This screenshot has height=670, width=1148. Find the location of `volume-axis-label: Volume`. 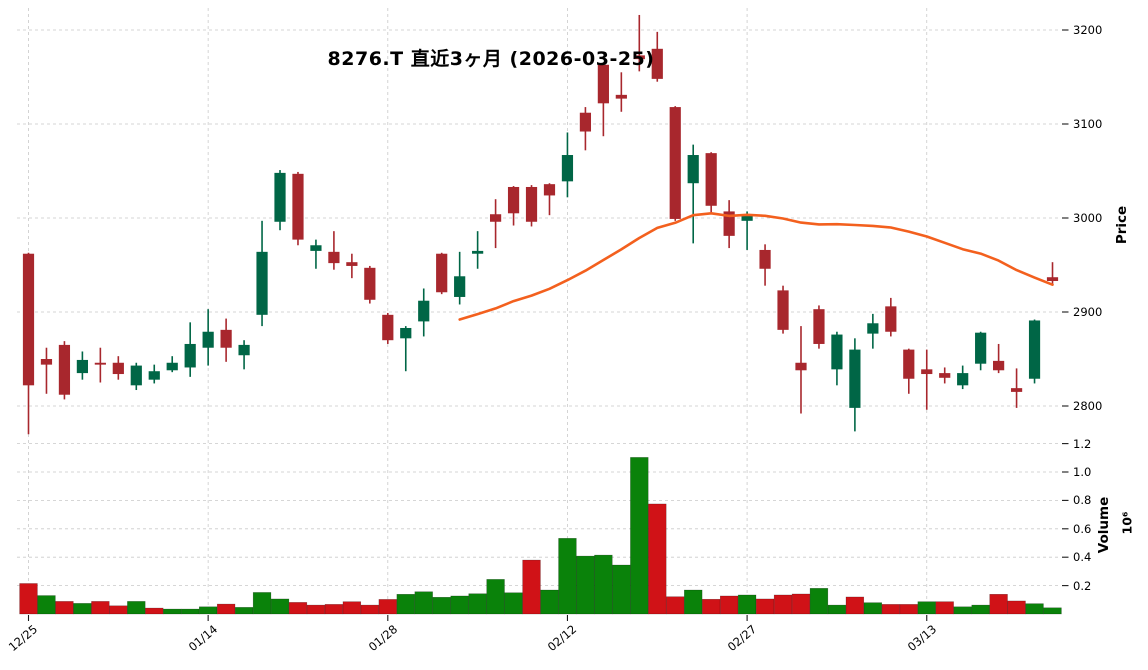

volume-axis-label: Volume is located at coordinates (1104, 525).